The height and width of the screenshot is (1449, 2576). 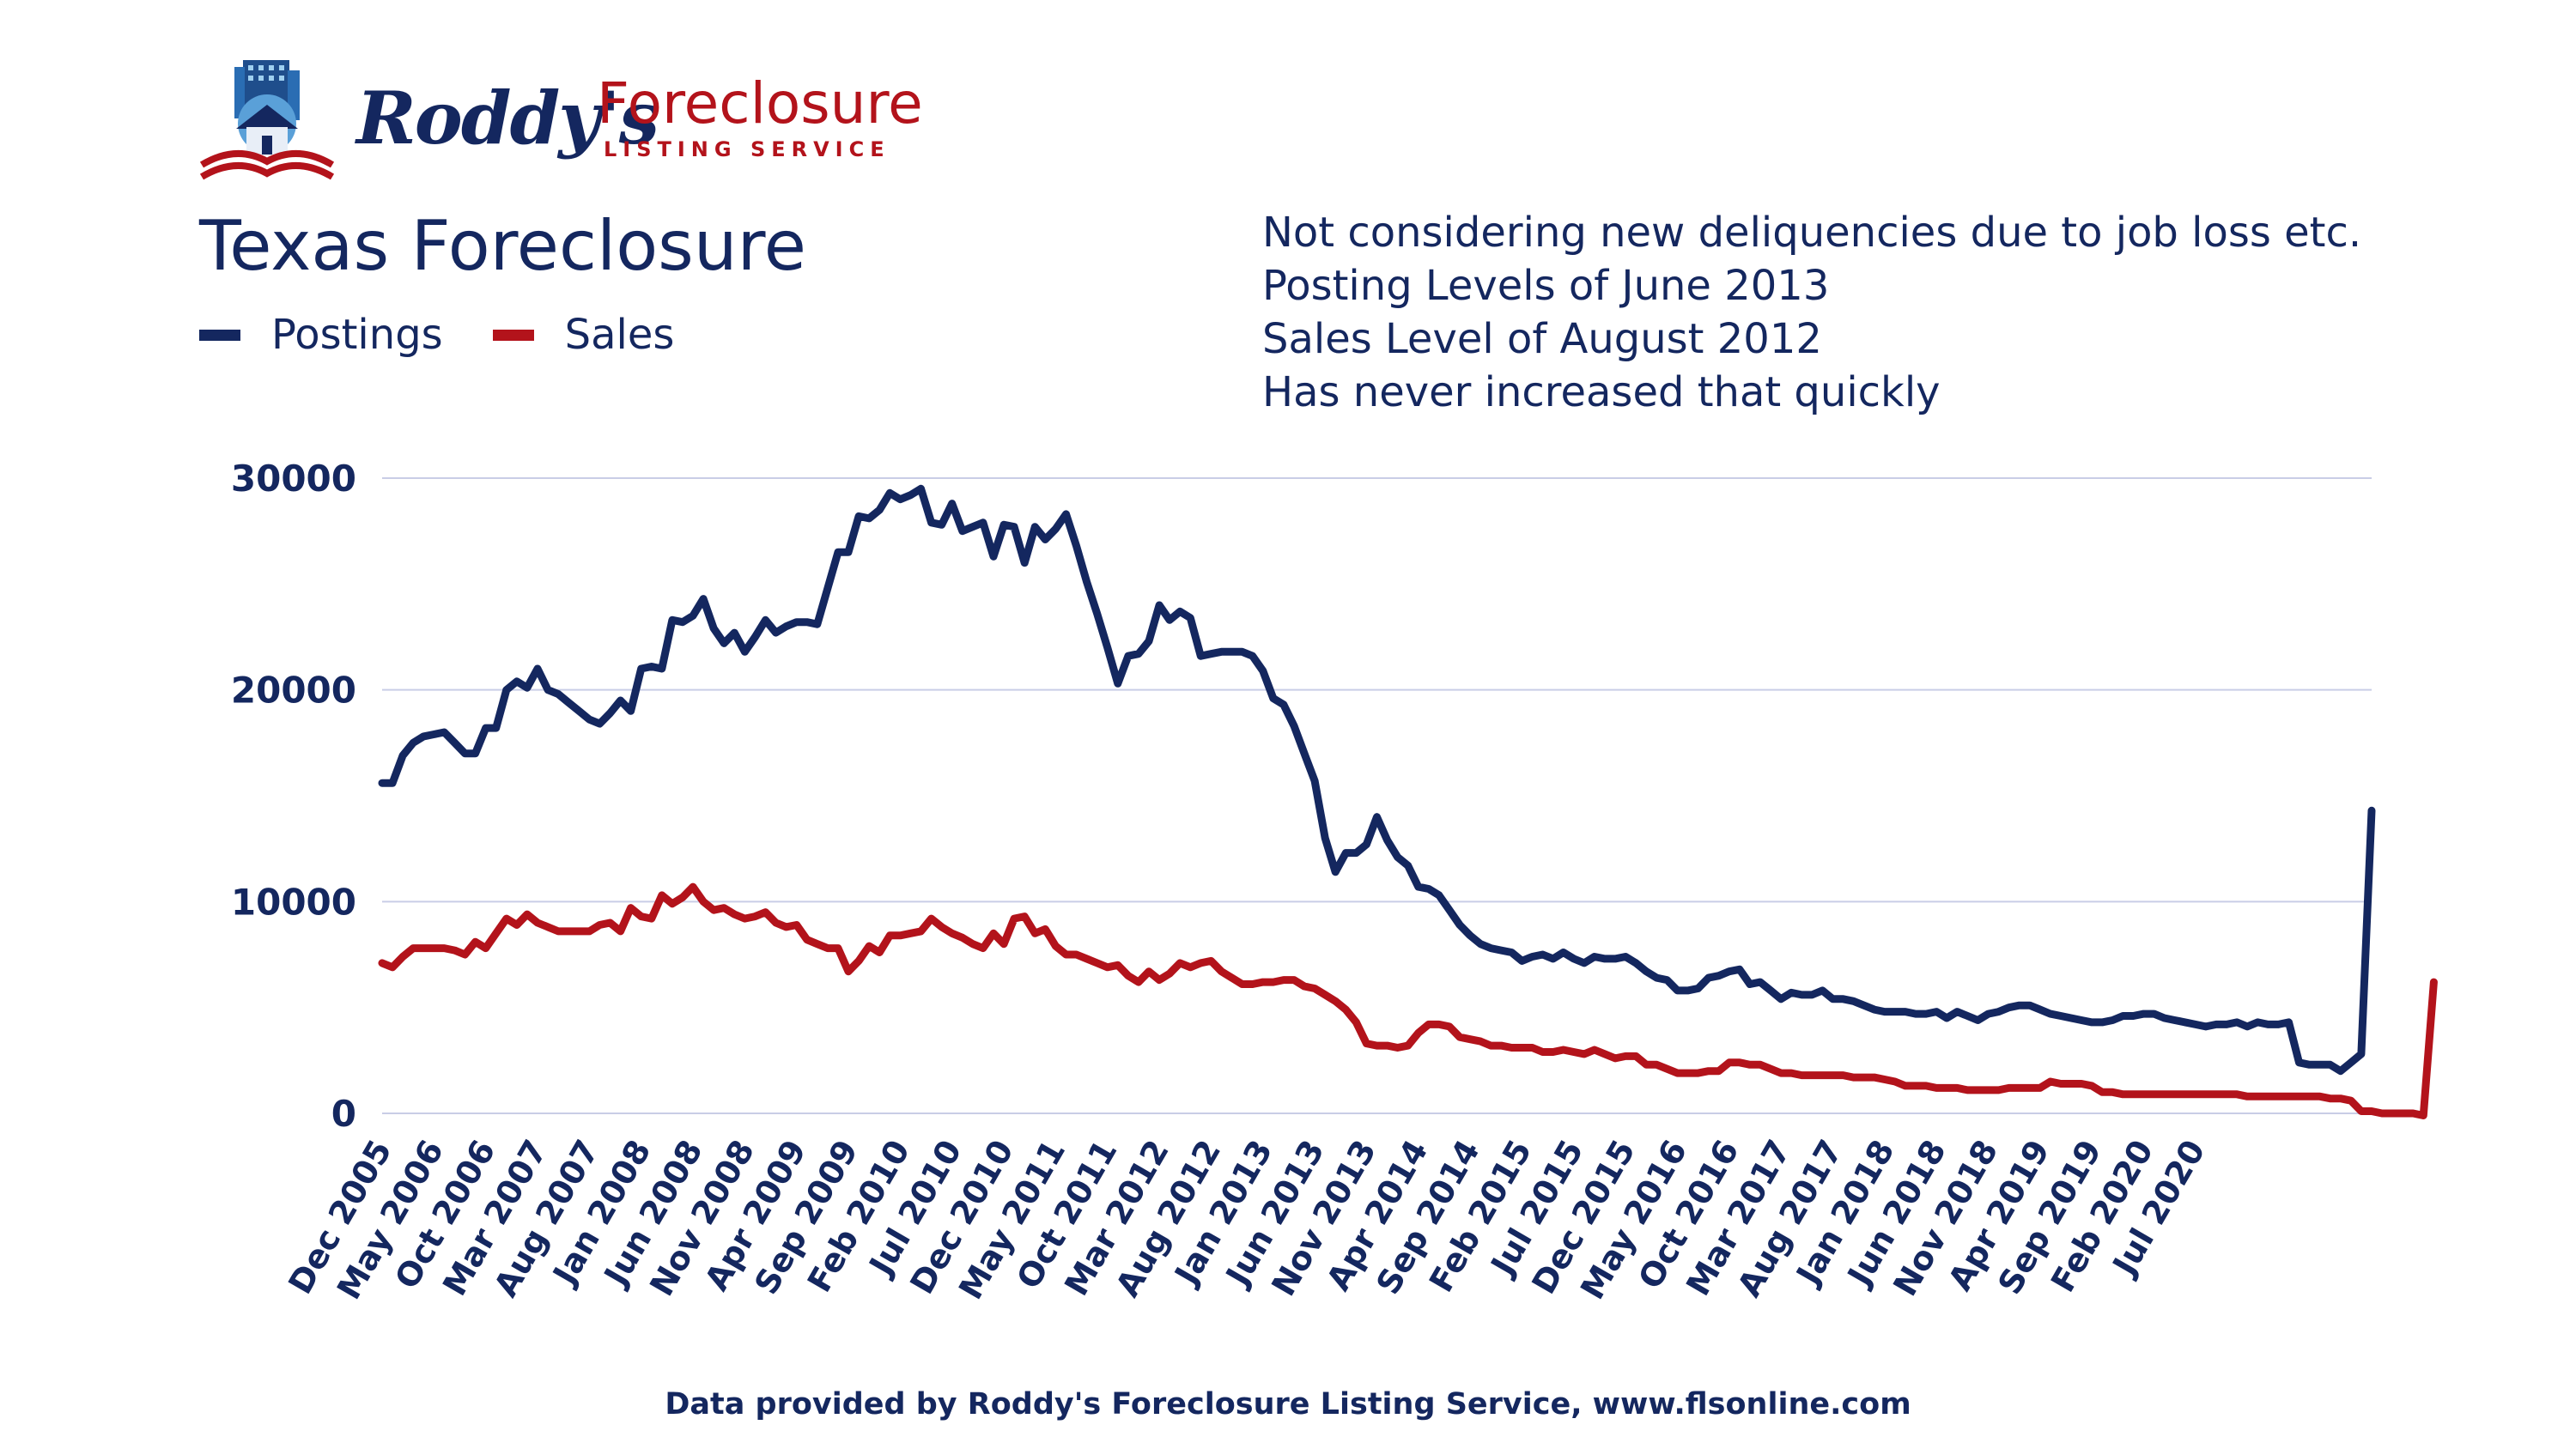 What do you see at coordinates (293, 796) in the screenshot?
I see `y-axis: 0 10000 20000 30000` at bounding box center [293, 796].